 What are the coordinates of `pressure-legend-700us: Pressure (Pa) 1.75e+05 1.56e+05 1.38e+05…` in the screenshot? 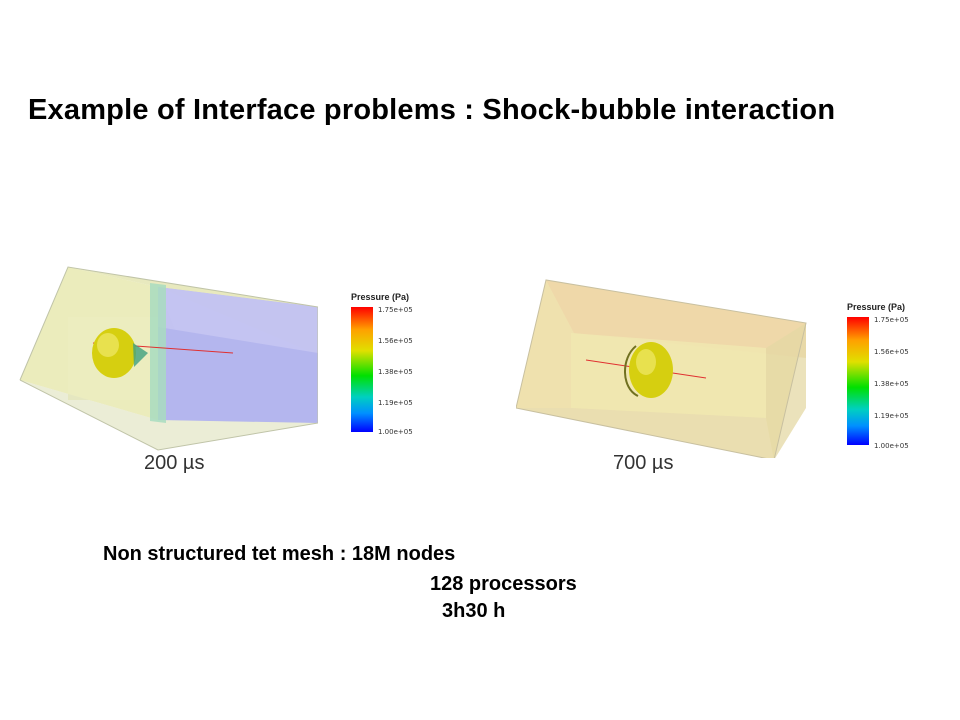 It's located at (878, 376).